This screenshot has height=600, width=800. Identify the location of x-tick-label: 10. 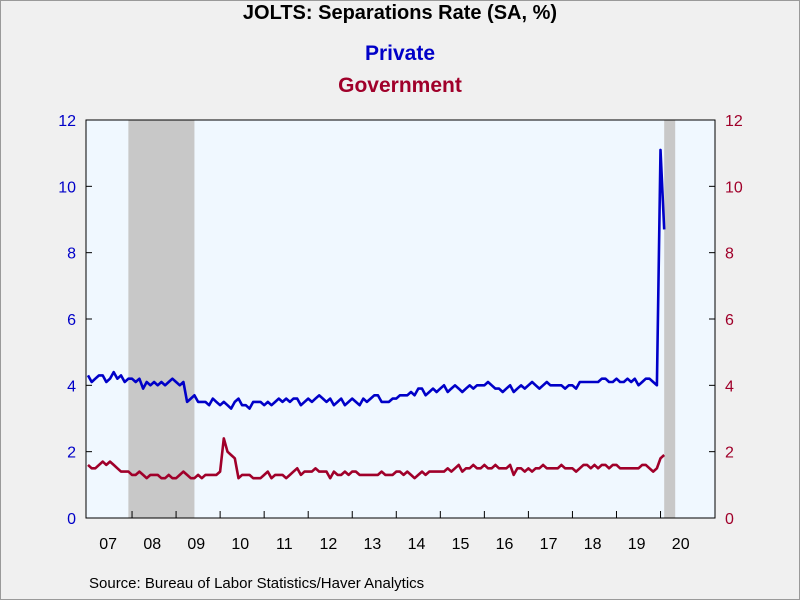
(240, 544).